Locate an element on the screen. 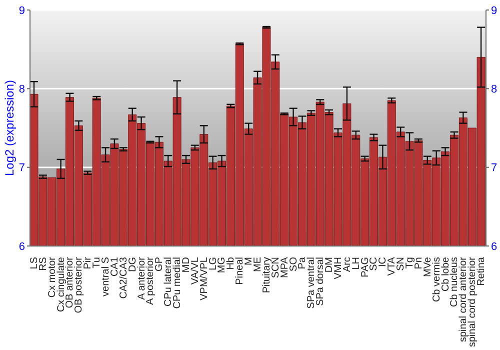  x-tick-label: SPa dorsal is located at coordinates (320, 281).